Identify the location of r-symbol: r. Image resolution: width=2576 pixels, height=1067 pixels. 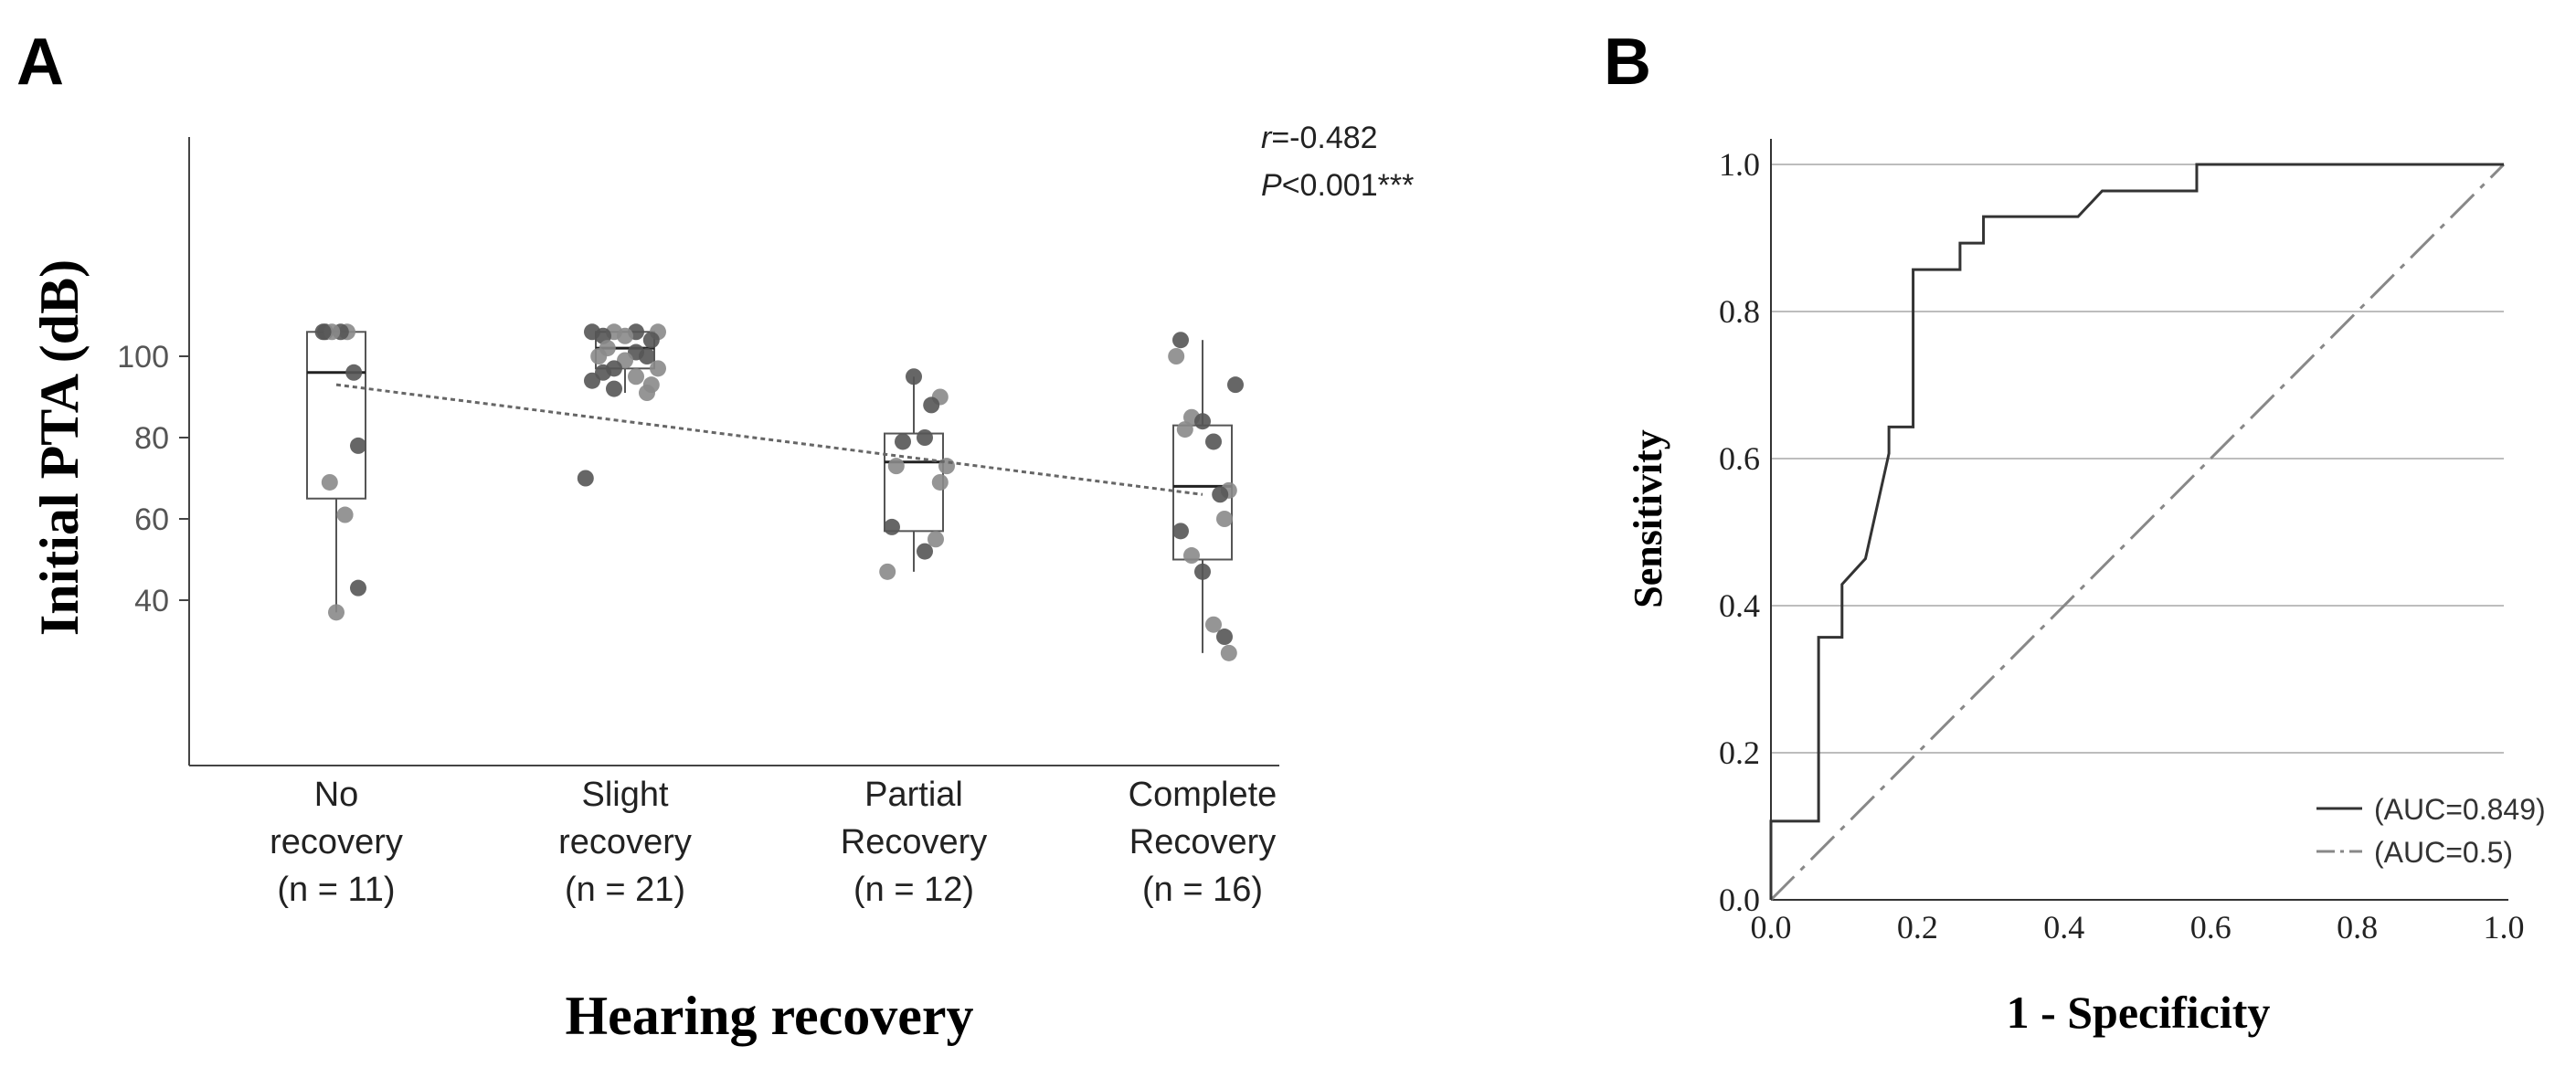
(1267, 138).